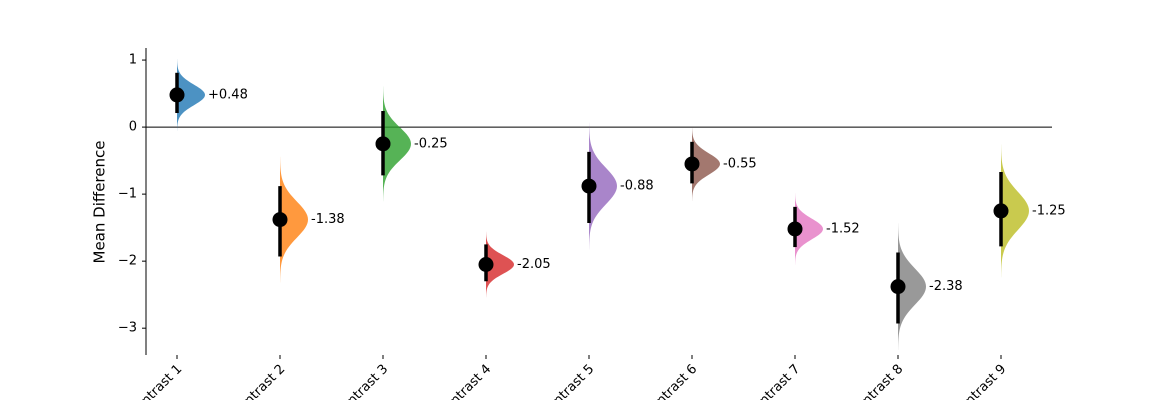 The image size is (1170, 400). I want to click on value-label: +0.48, so click(228, 94).